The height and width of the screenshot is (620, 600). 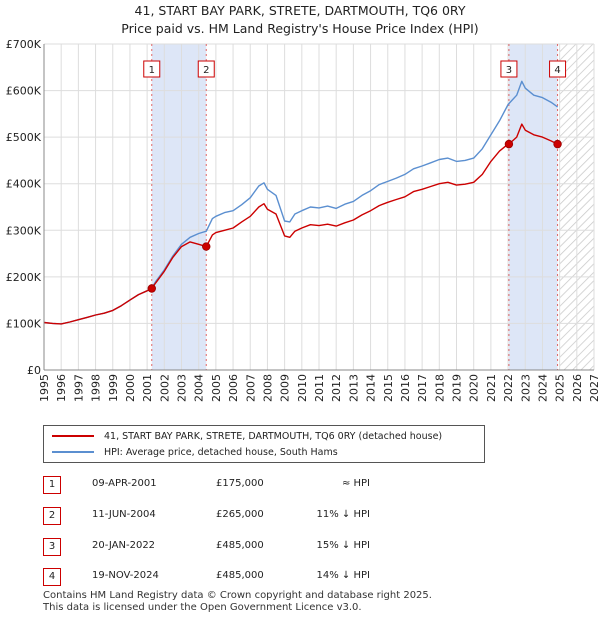 What do you see at coordinates (24, 323) in the screenshot?
I see `y-tick-label: £100K` at bounding box center [24, 323].